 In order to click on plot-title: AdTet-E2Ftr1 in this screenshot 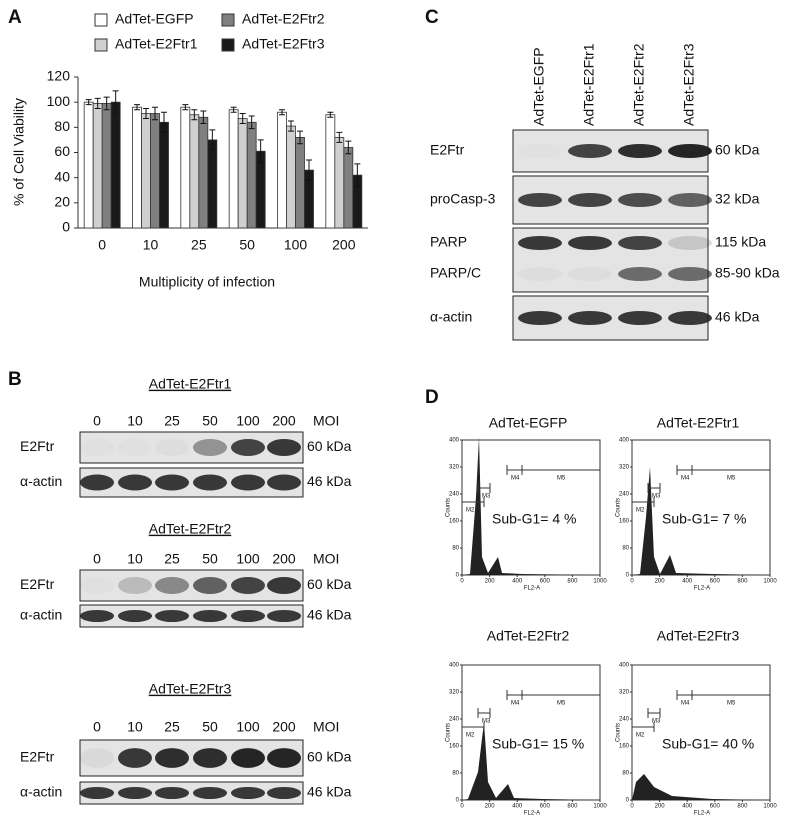, I will do `click(698, 423)`.